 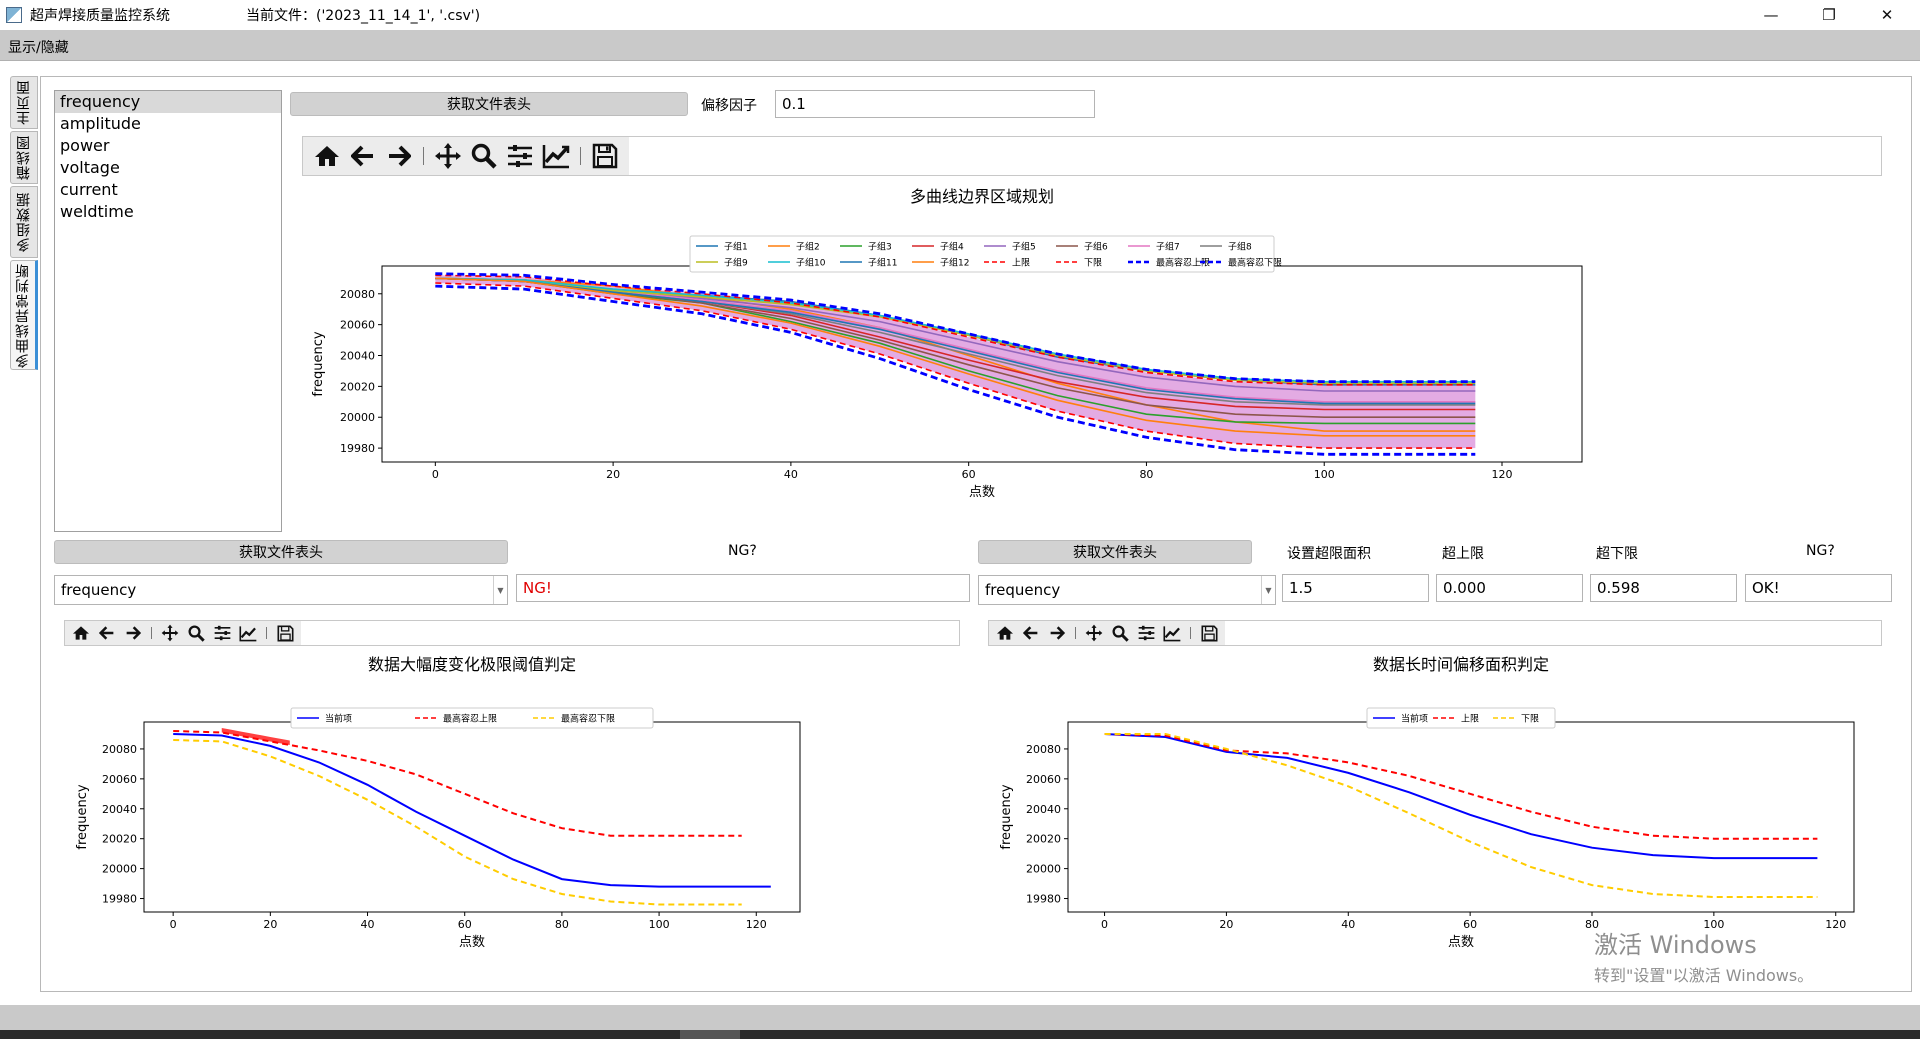 What do you see at coordinates (38, 48) in the screenshot?
I see `toggle-menu-item: 显示/隐藏` at bounding box center [38, 48].